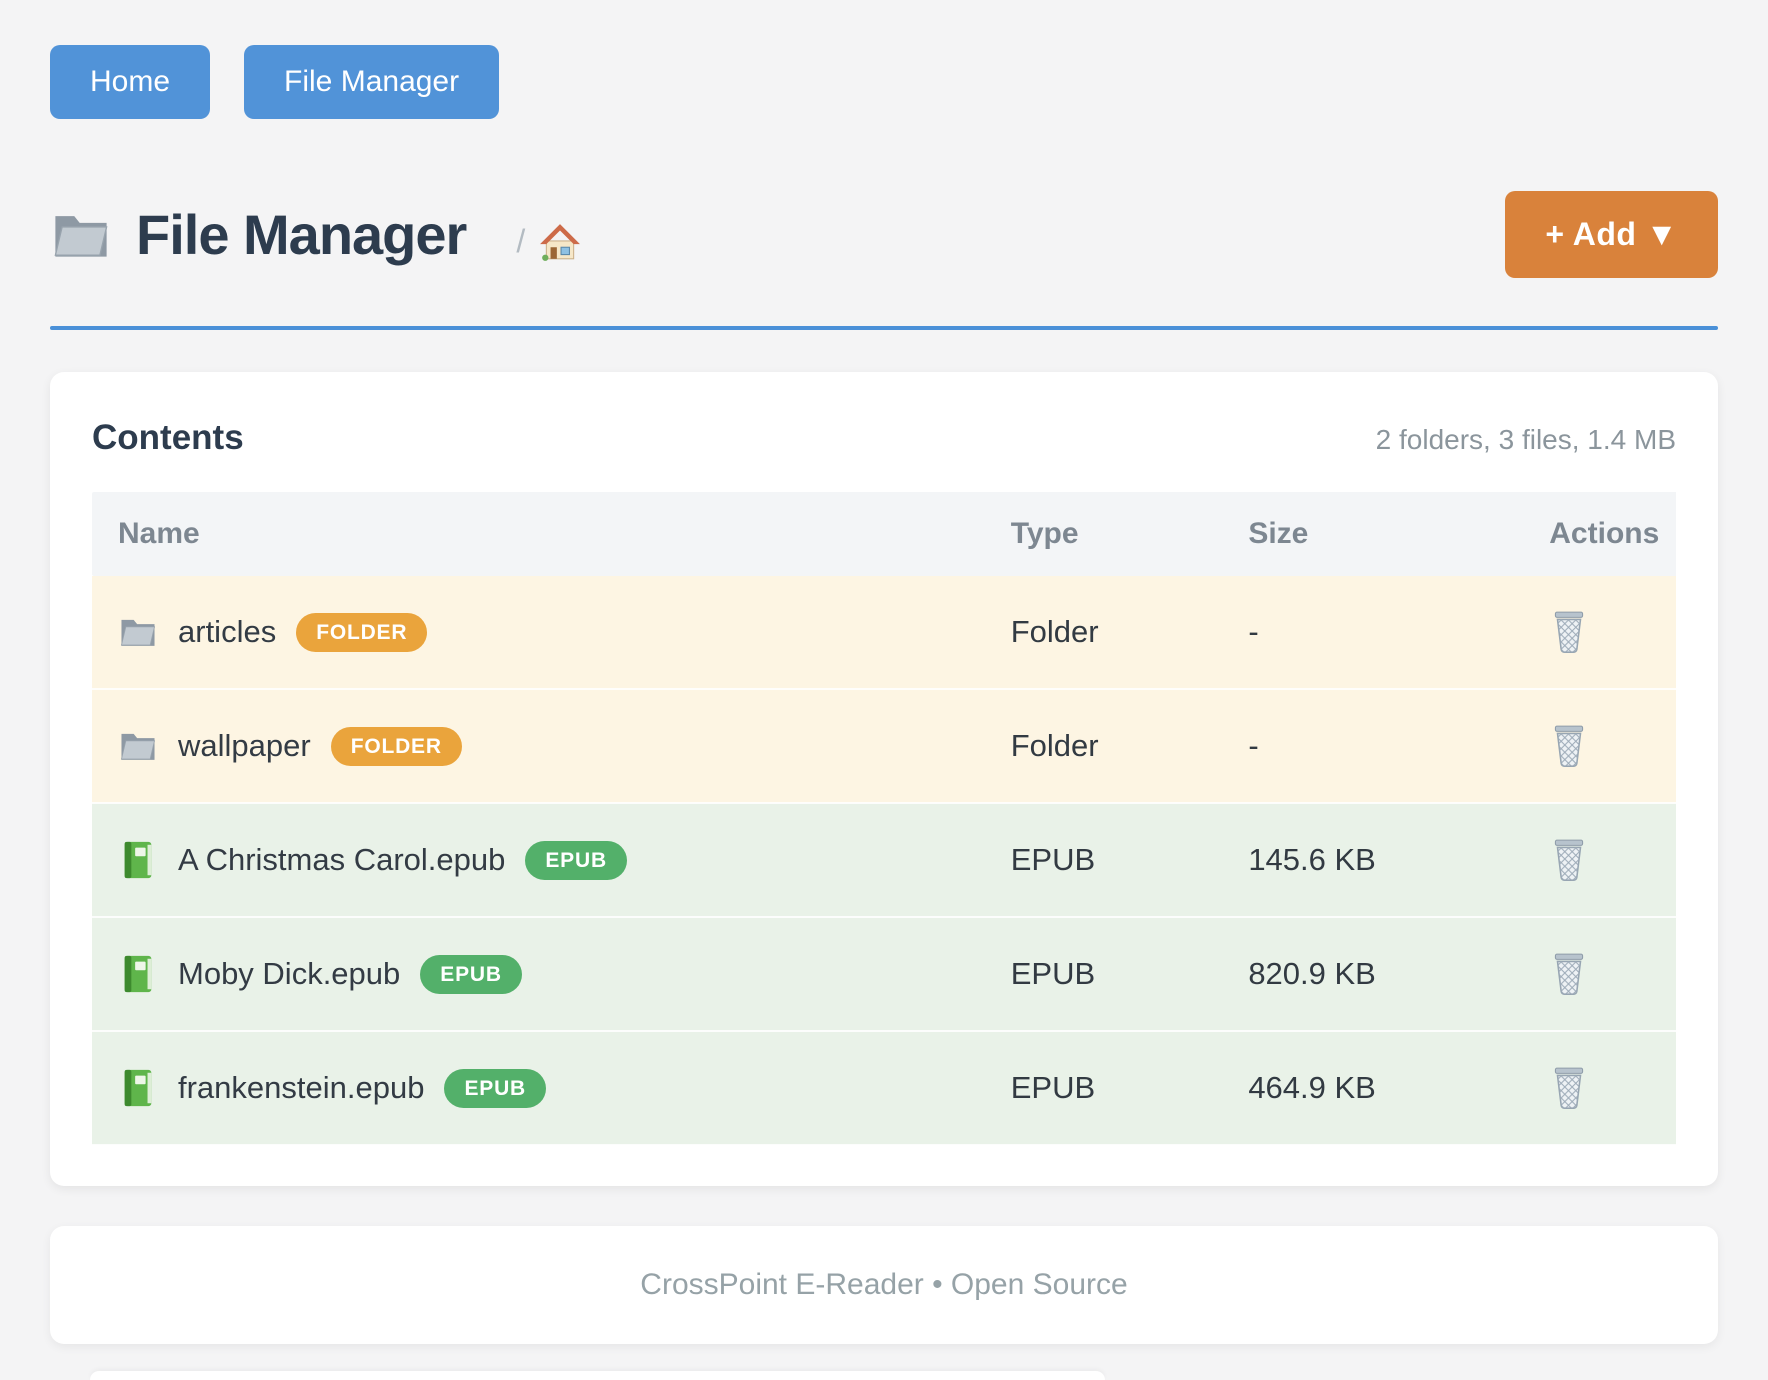 This screenshot has height=1380, width=1768. What do you see at coordinates (884, 82) in the screenshot?
I see `top-nav: Home File Manager` at bounding box center [884, 82].